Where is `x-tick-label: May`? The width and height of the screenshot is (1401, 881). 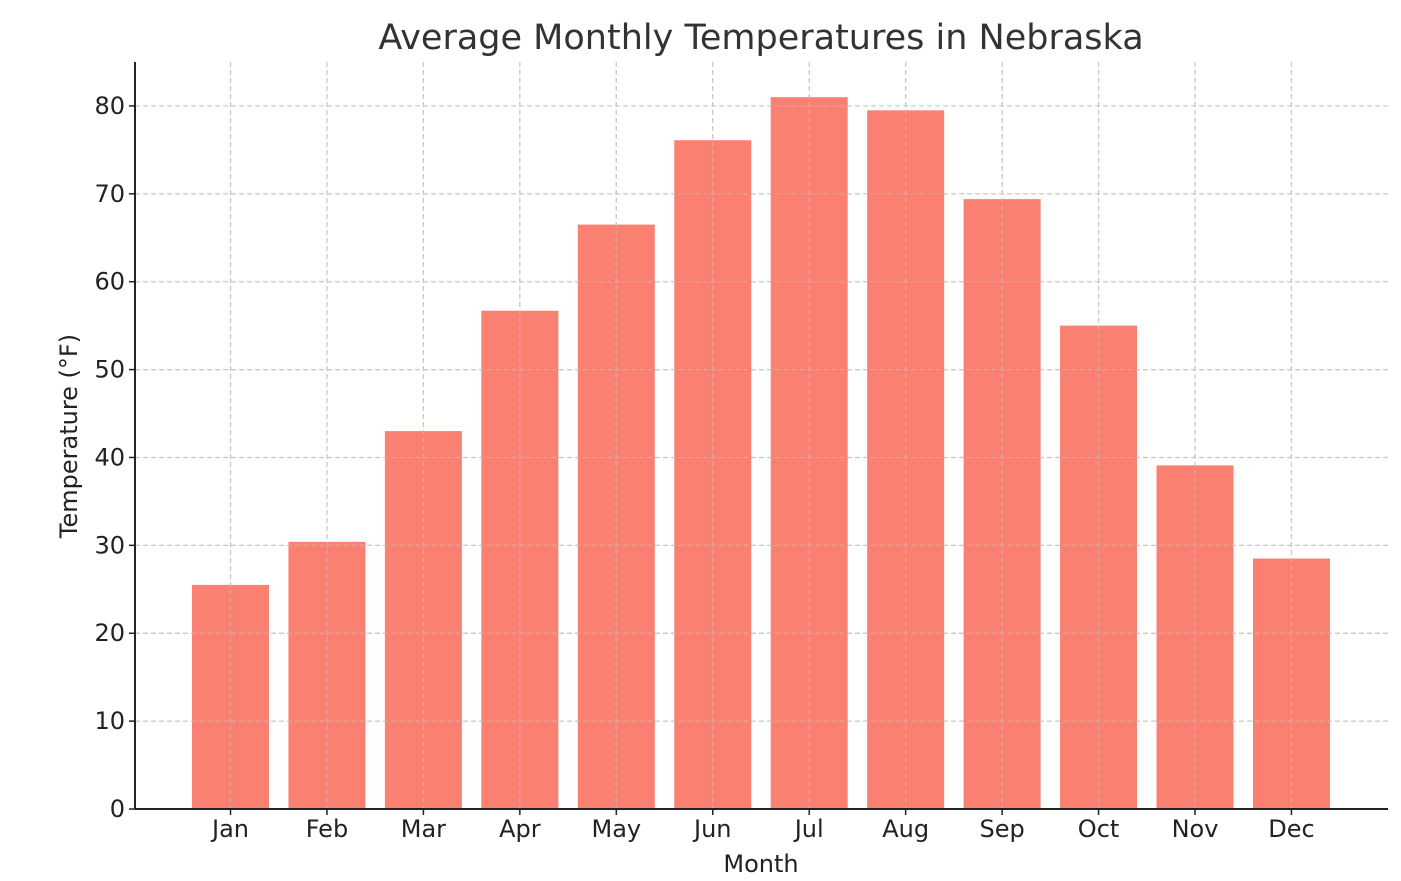
x-tick-label: May is located at coordinates (616, 829).